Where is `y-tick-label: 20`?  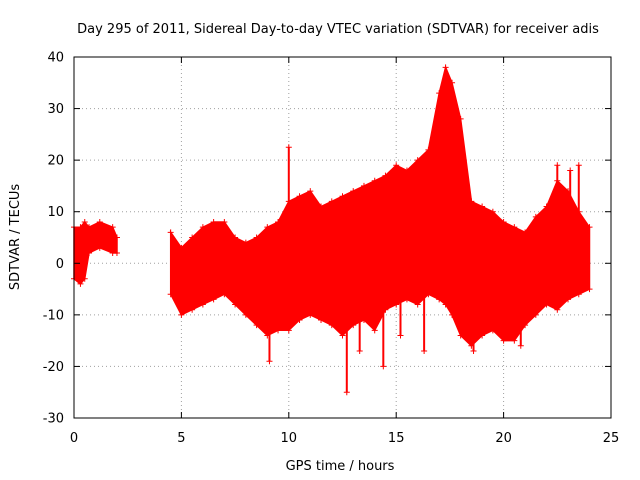
y-tick-label: 20 is located at coordinates (55, 161).